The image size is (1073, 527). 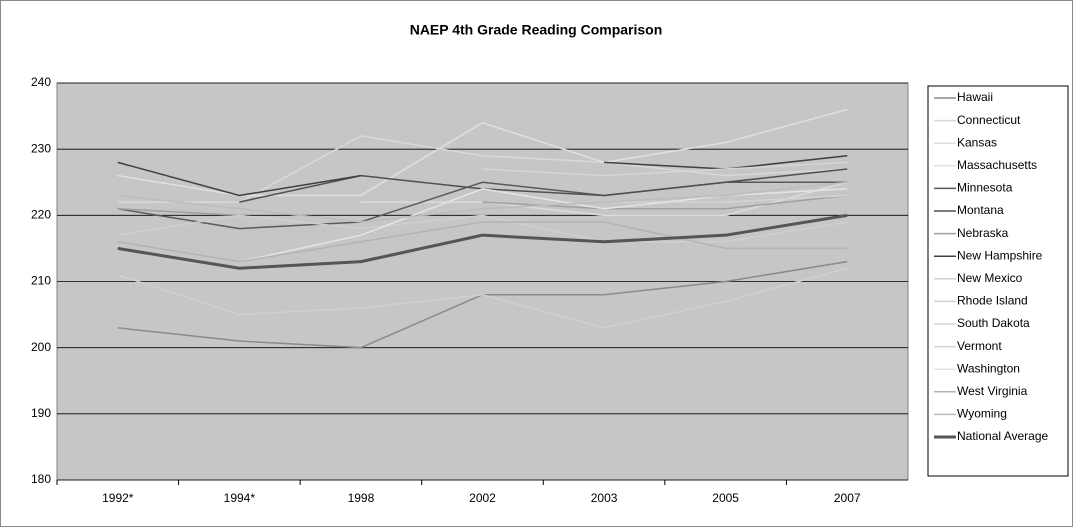 What do you see at coordinates (1000, 255) in the screenshot?
I see `legend-label: New Hampshire` at bounding box center [1000, 255].